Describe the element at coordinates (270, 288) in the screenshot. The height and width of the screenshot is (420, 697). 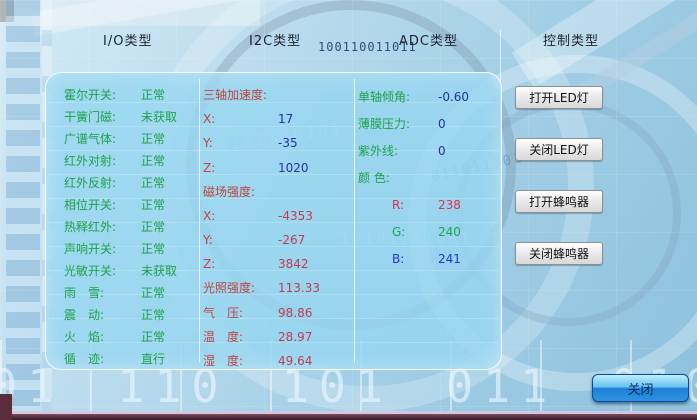
I see `sensor-row: 光照强度: 113.33` at that location.